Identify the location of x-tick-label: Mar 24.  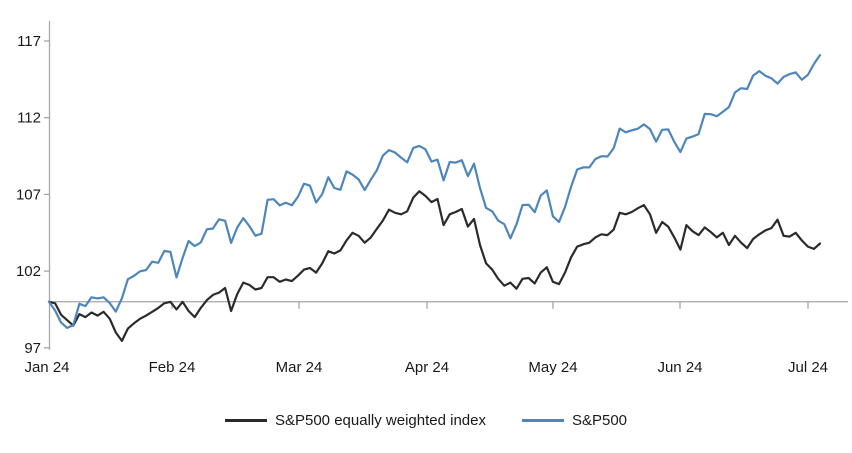
(299, 367).